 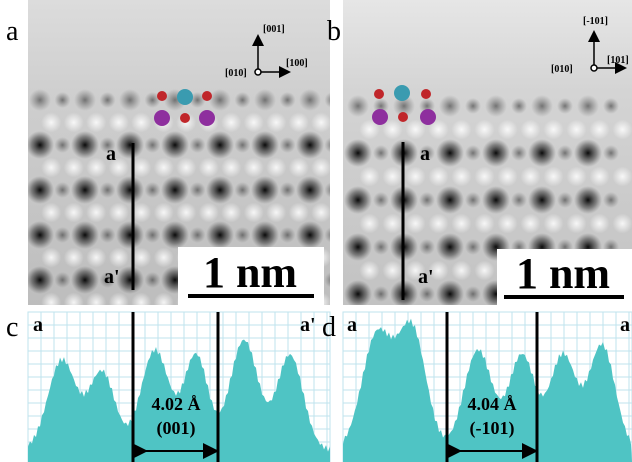 I want to click on atom-model, so click(x=295, y=105).